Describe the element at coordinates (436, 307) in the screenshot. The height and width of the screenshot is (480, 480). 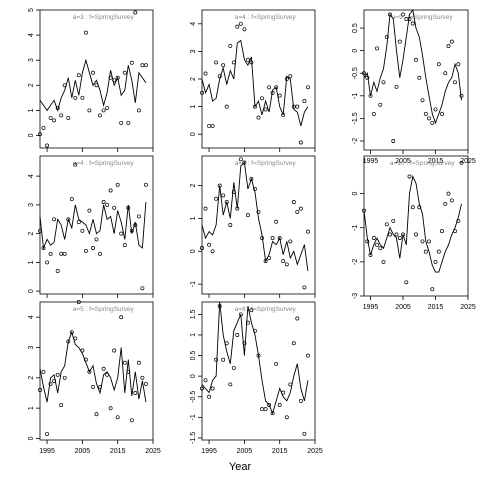
I see `x-tick-label: 2015` at that location.